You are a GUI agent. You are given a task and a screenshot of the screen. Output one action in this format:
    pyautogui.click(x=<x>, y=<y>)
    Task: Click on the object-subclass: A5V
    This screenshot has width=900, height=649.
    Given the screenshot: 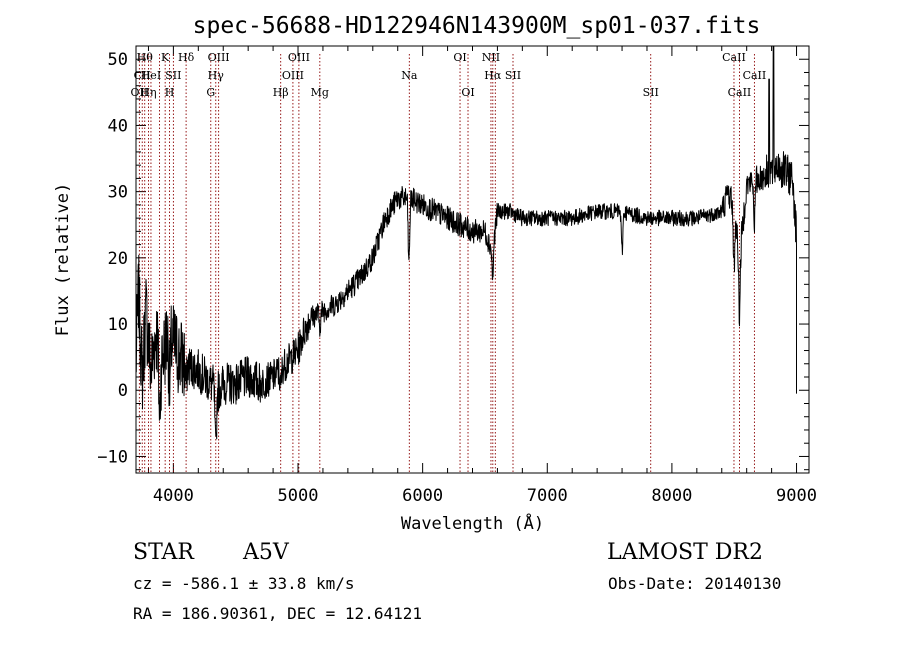 What is the action you would take?
    pyautogui.click(x=266, y=552)
    